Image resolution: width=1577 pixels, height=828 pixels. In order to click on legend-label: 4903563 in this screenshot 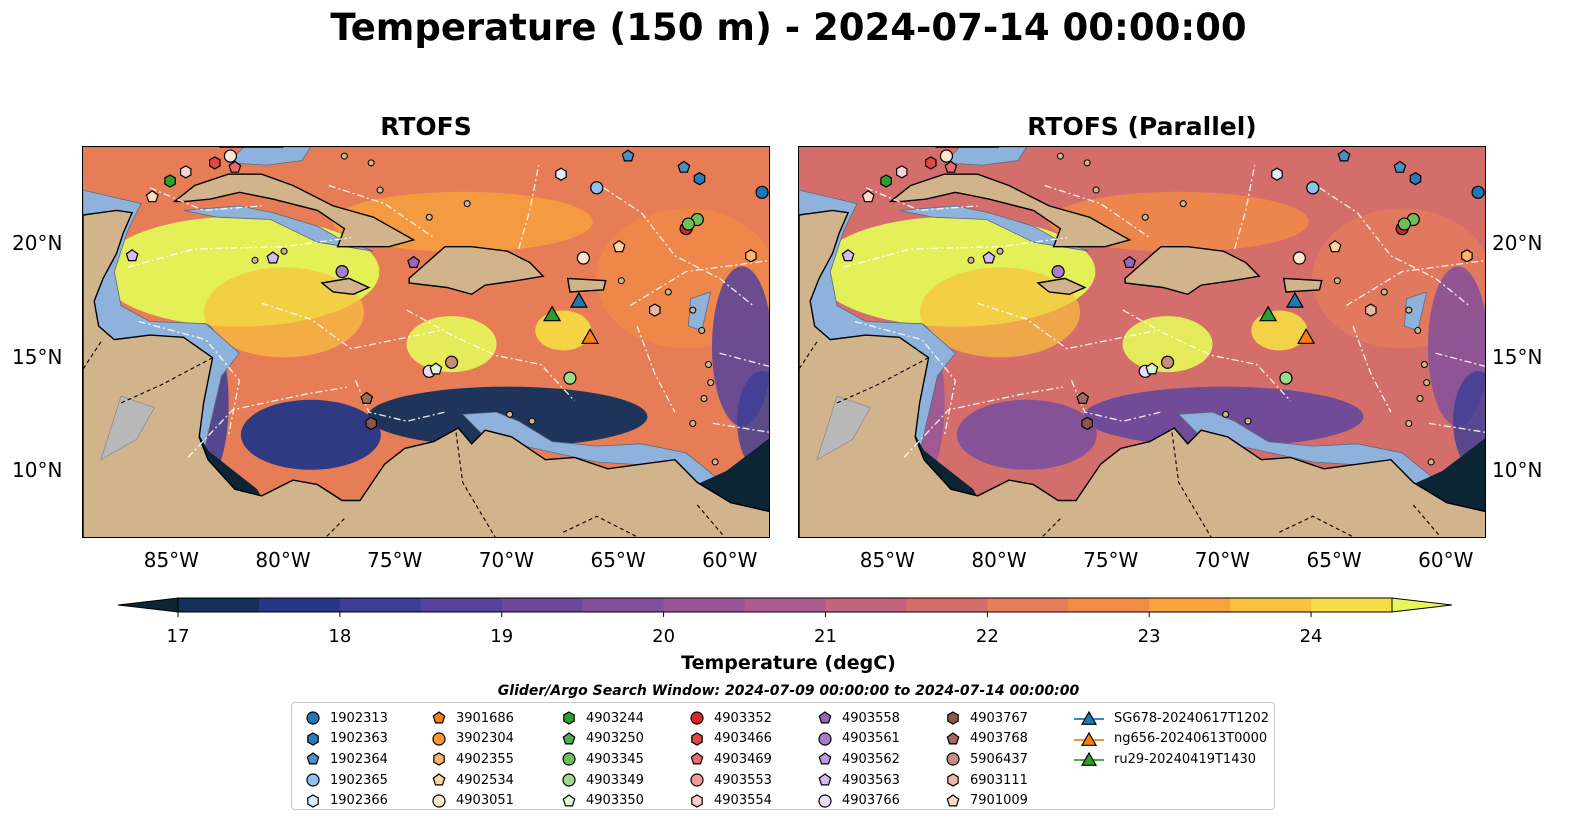, I will do `click(871, 780)`.